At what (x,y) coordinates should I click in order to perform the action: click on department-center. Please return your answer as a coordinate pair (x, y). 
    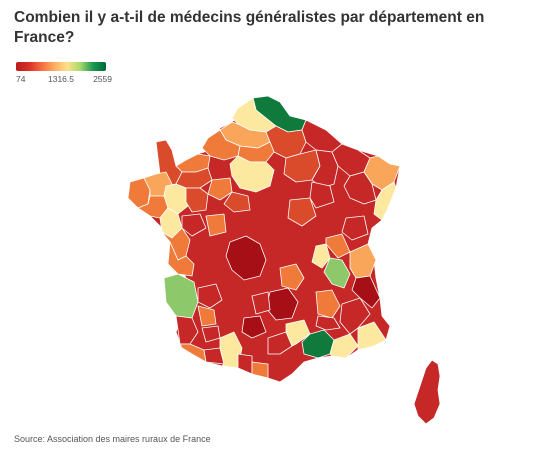
    Looking at the image, I should click on (246, 258).